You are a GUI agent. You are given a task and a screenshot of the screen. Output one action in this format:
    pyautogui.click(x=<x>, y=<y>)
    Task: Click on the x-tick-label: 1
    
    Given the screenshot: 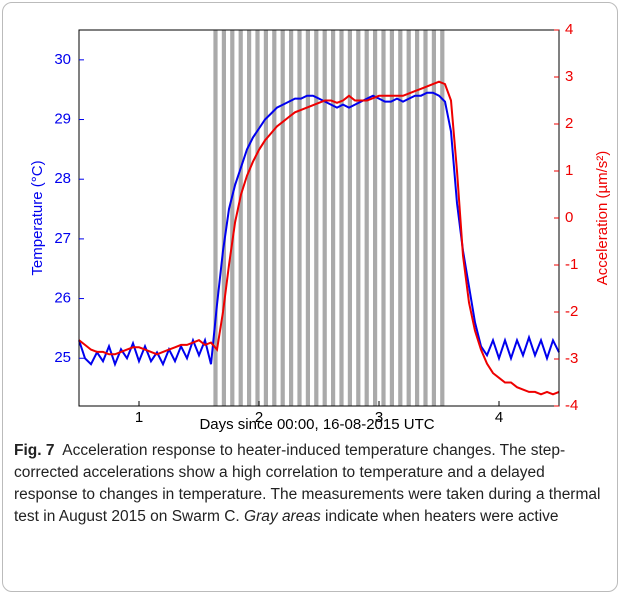 What is the action you would take?
    pyautogui.click(x=139, y=417)
    